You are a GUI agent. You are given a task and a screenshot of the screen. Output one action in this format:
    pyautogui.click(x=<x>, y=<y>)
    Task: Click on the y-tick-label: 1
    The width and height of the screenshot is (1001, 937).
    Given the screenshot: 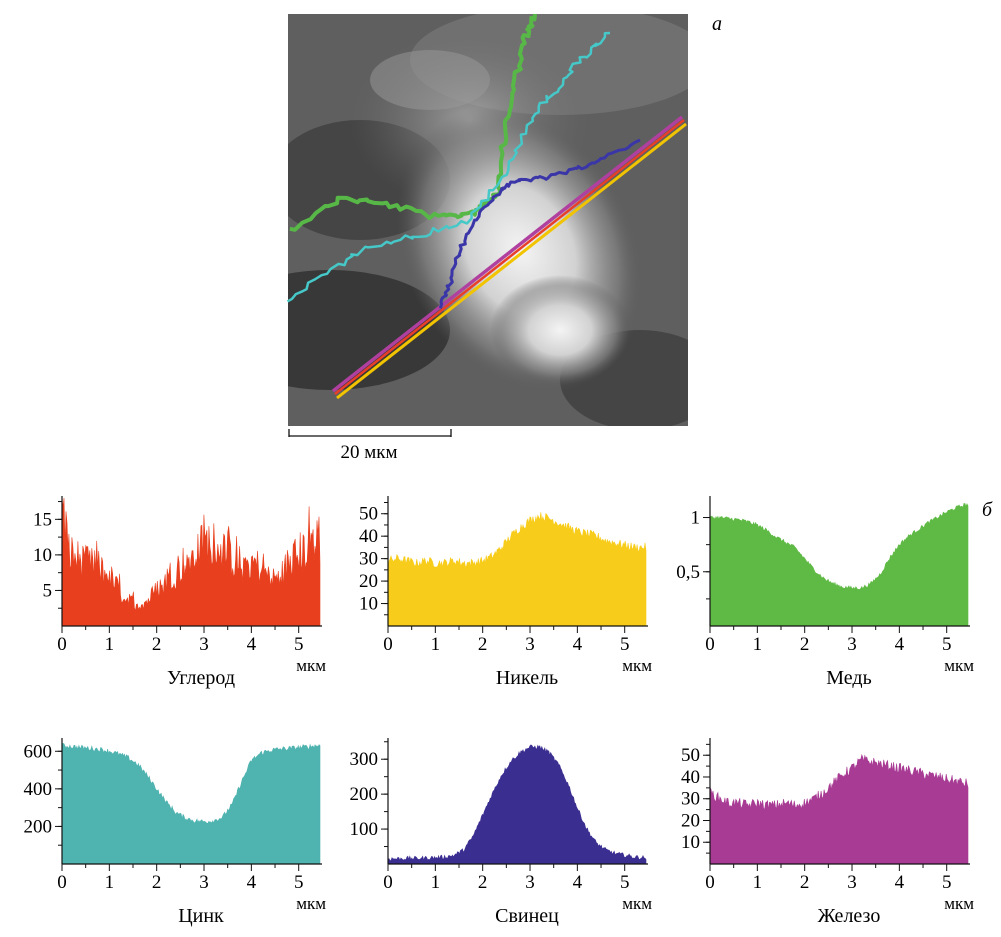 What is the action you would take?
    pyautogui.click(x=696, y=518)
    